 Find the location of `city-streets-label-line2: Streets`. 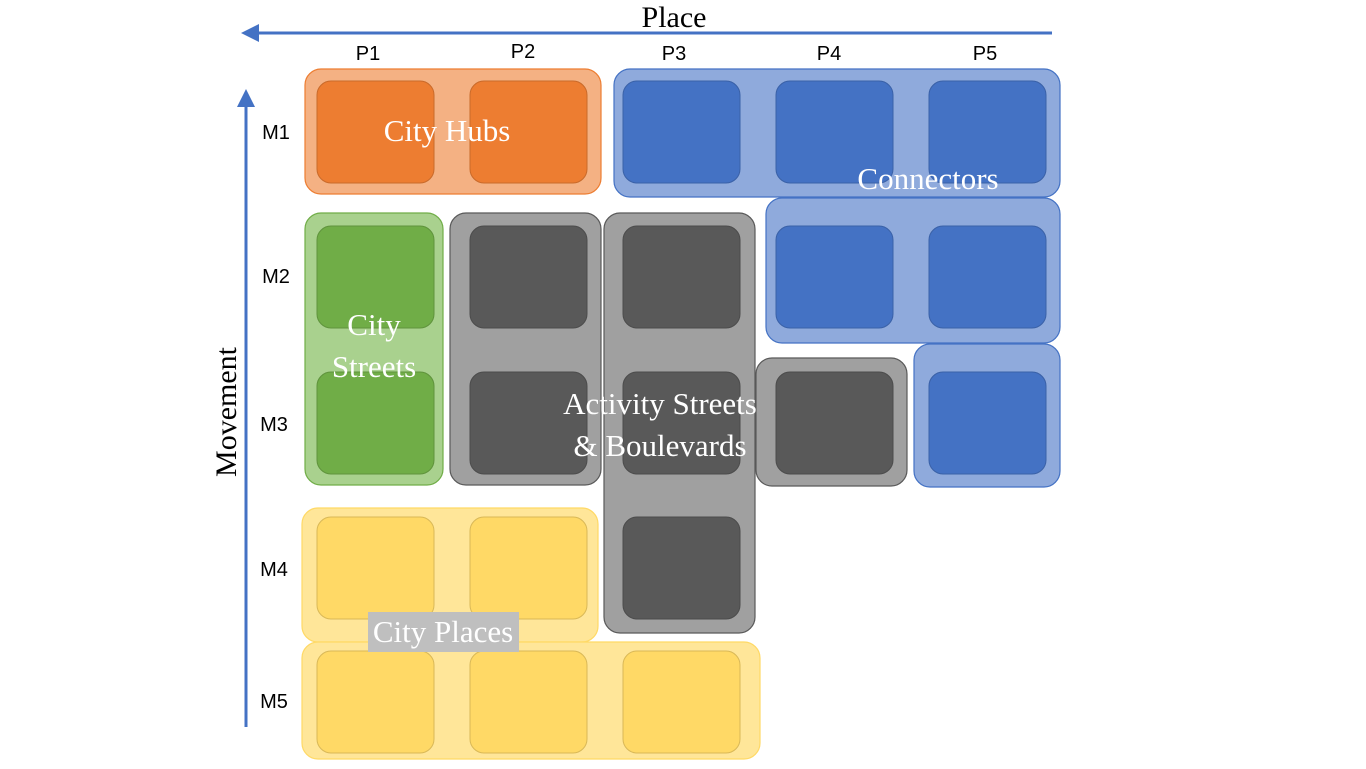

city-streets-label-line2: Streets is located at coordinates (374, 366).